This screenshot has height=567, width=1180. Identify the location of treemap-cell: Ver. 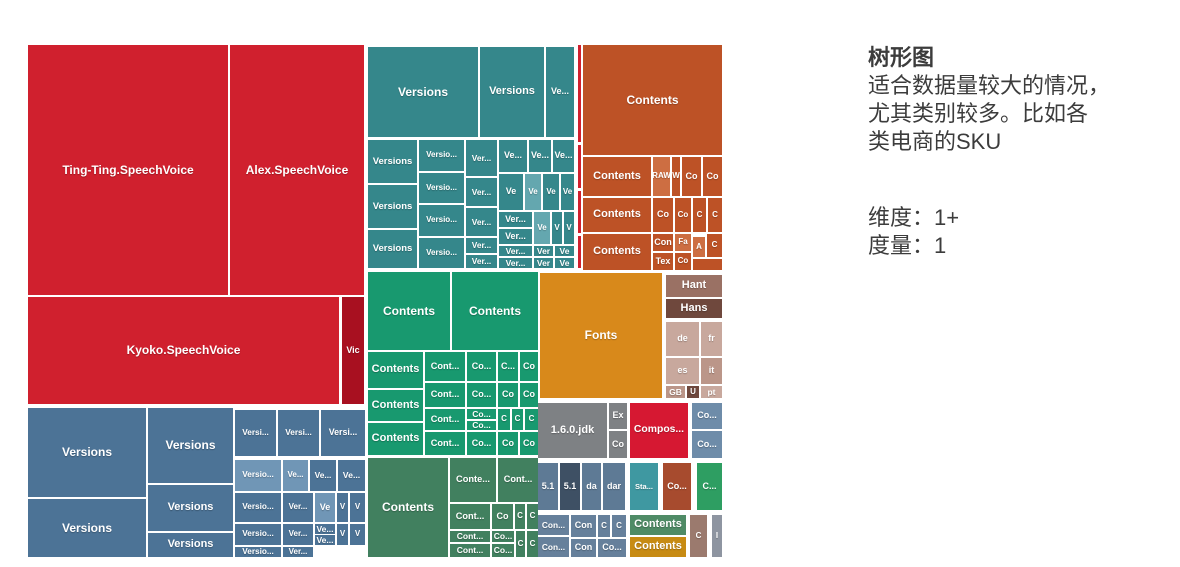
(543, 251).